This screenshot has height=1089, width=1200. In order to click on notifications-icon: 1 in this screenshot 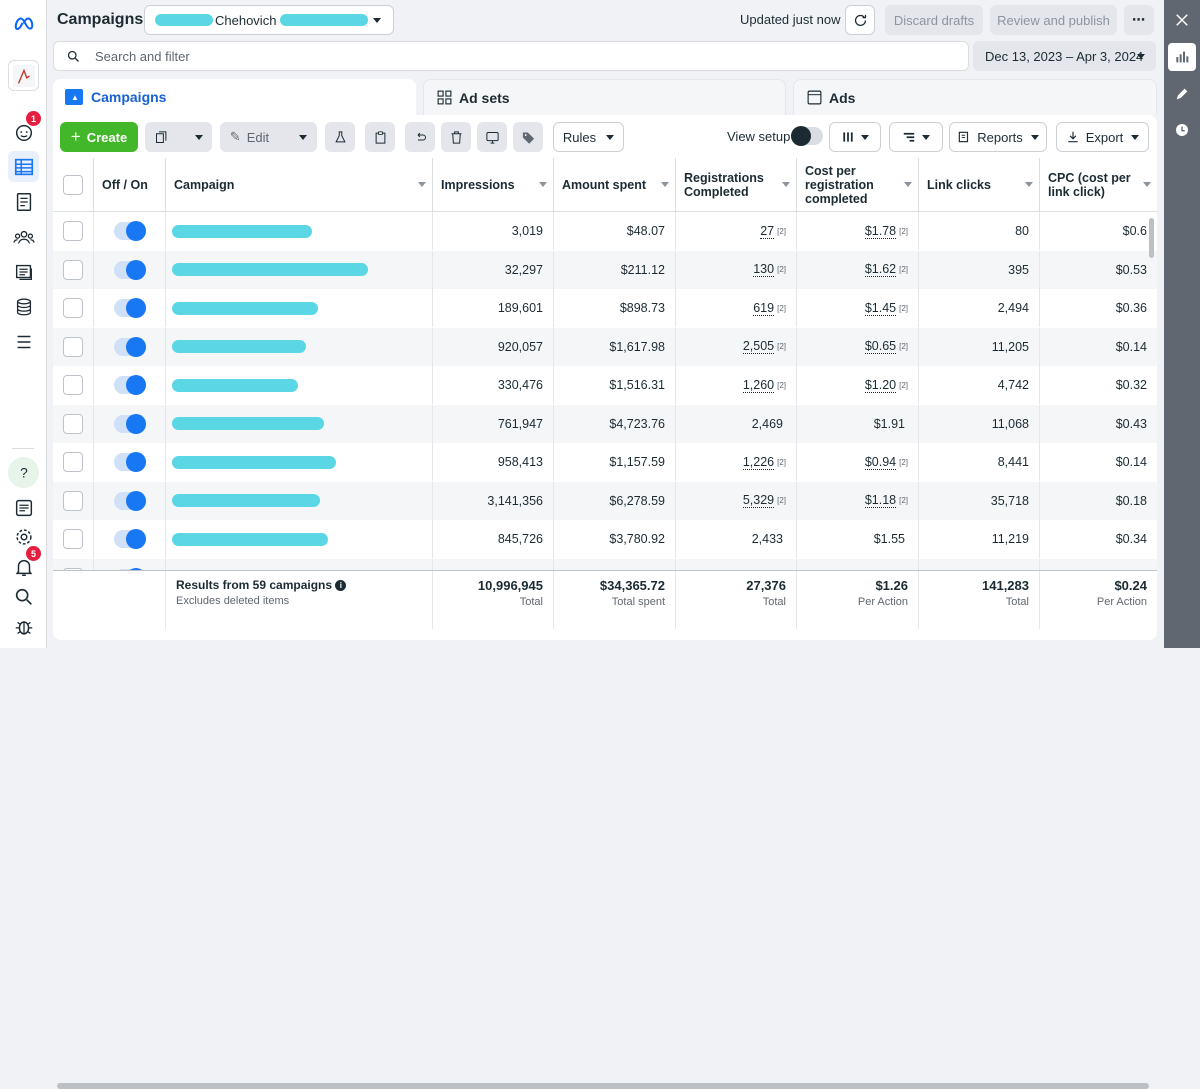, I will do `click(24, 129)`.